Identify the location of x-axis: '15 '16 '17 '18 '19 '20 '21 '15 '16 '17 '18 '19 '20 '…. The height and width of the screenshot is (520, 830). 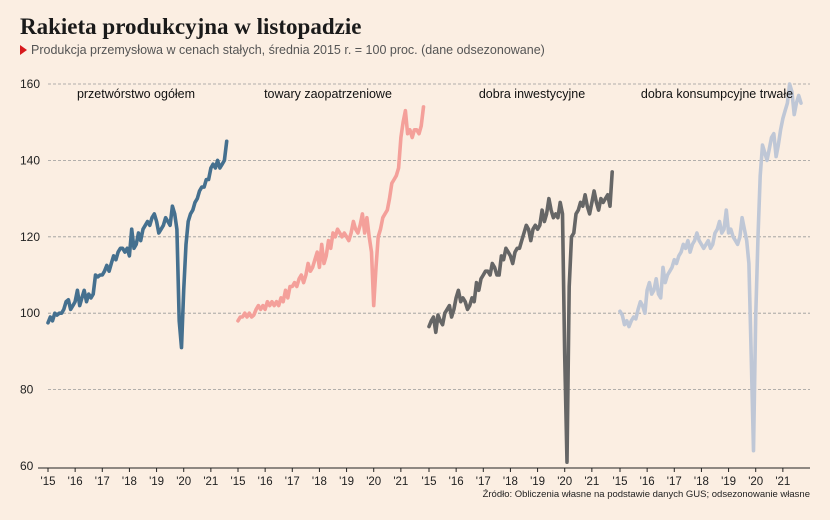
(424, 477).